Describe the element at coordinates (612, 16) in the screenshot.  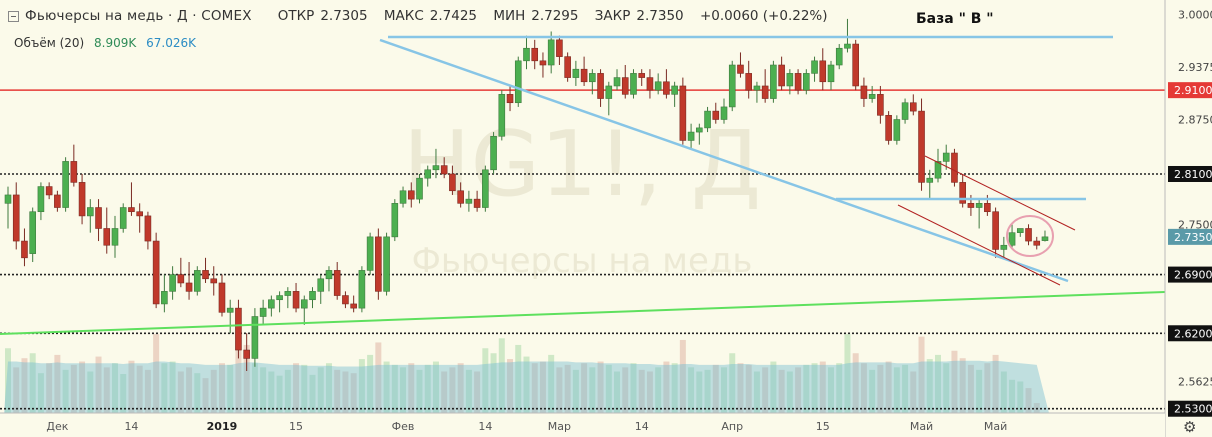
I see `close-label: ЗАКР` at that location.